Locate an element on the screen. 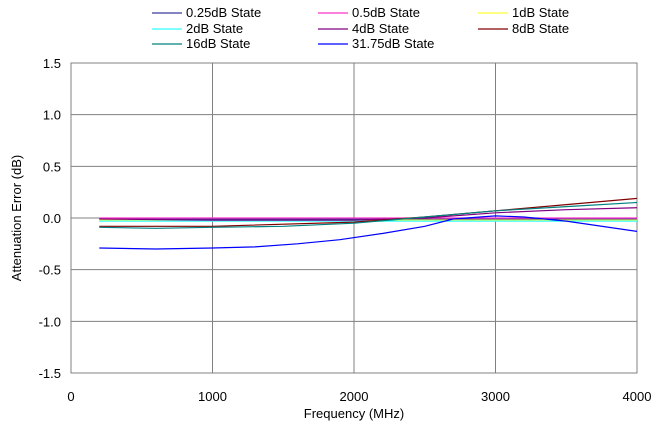 Image resolution: width=657 pixels, height=426 pixels. y-tick-label: 1.5 is located at coordinates (52, 63).